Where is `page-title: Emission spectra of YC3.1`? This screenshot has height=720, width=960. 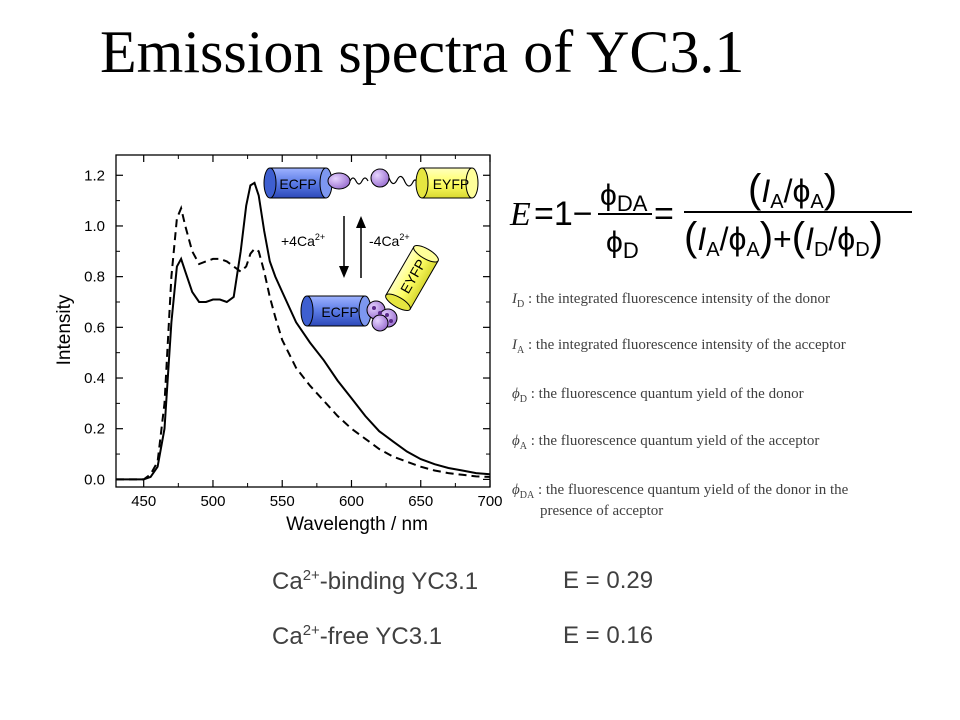 page-title: Emission spectra of YC3.1 is located at coordinates (422, 52).